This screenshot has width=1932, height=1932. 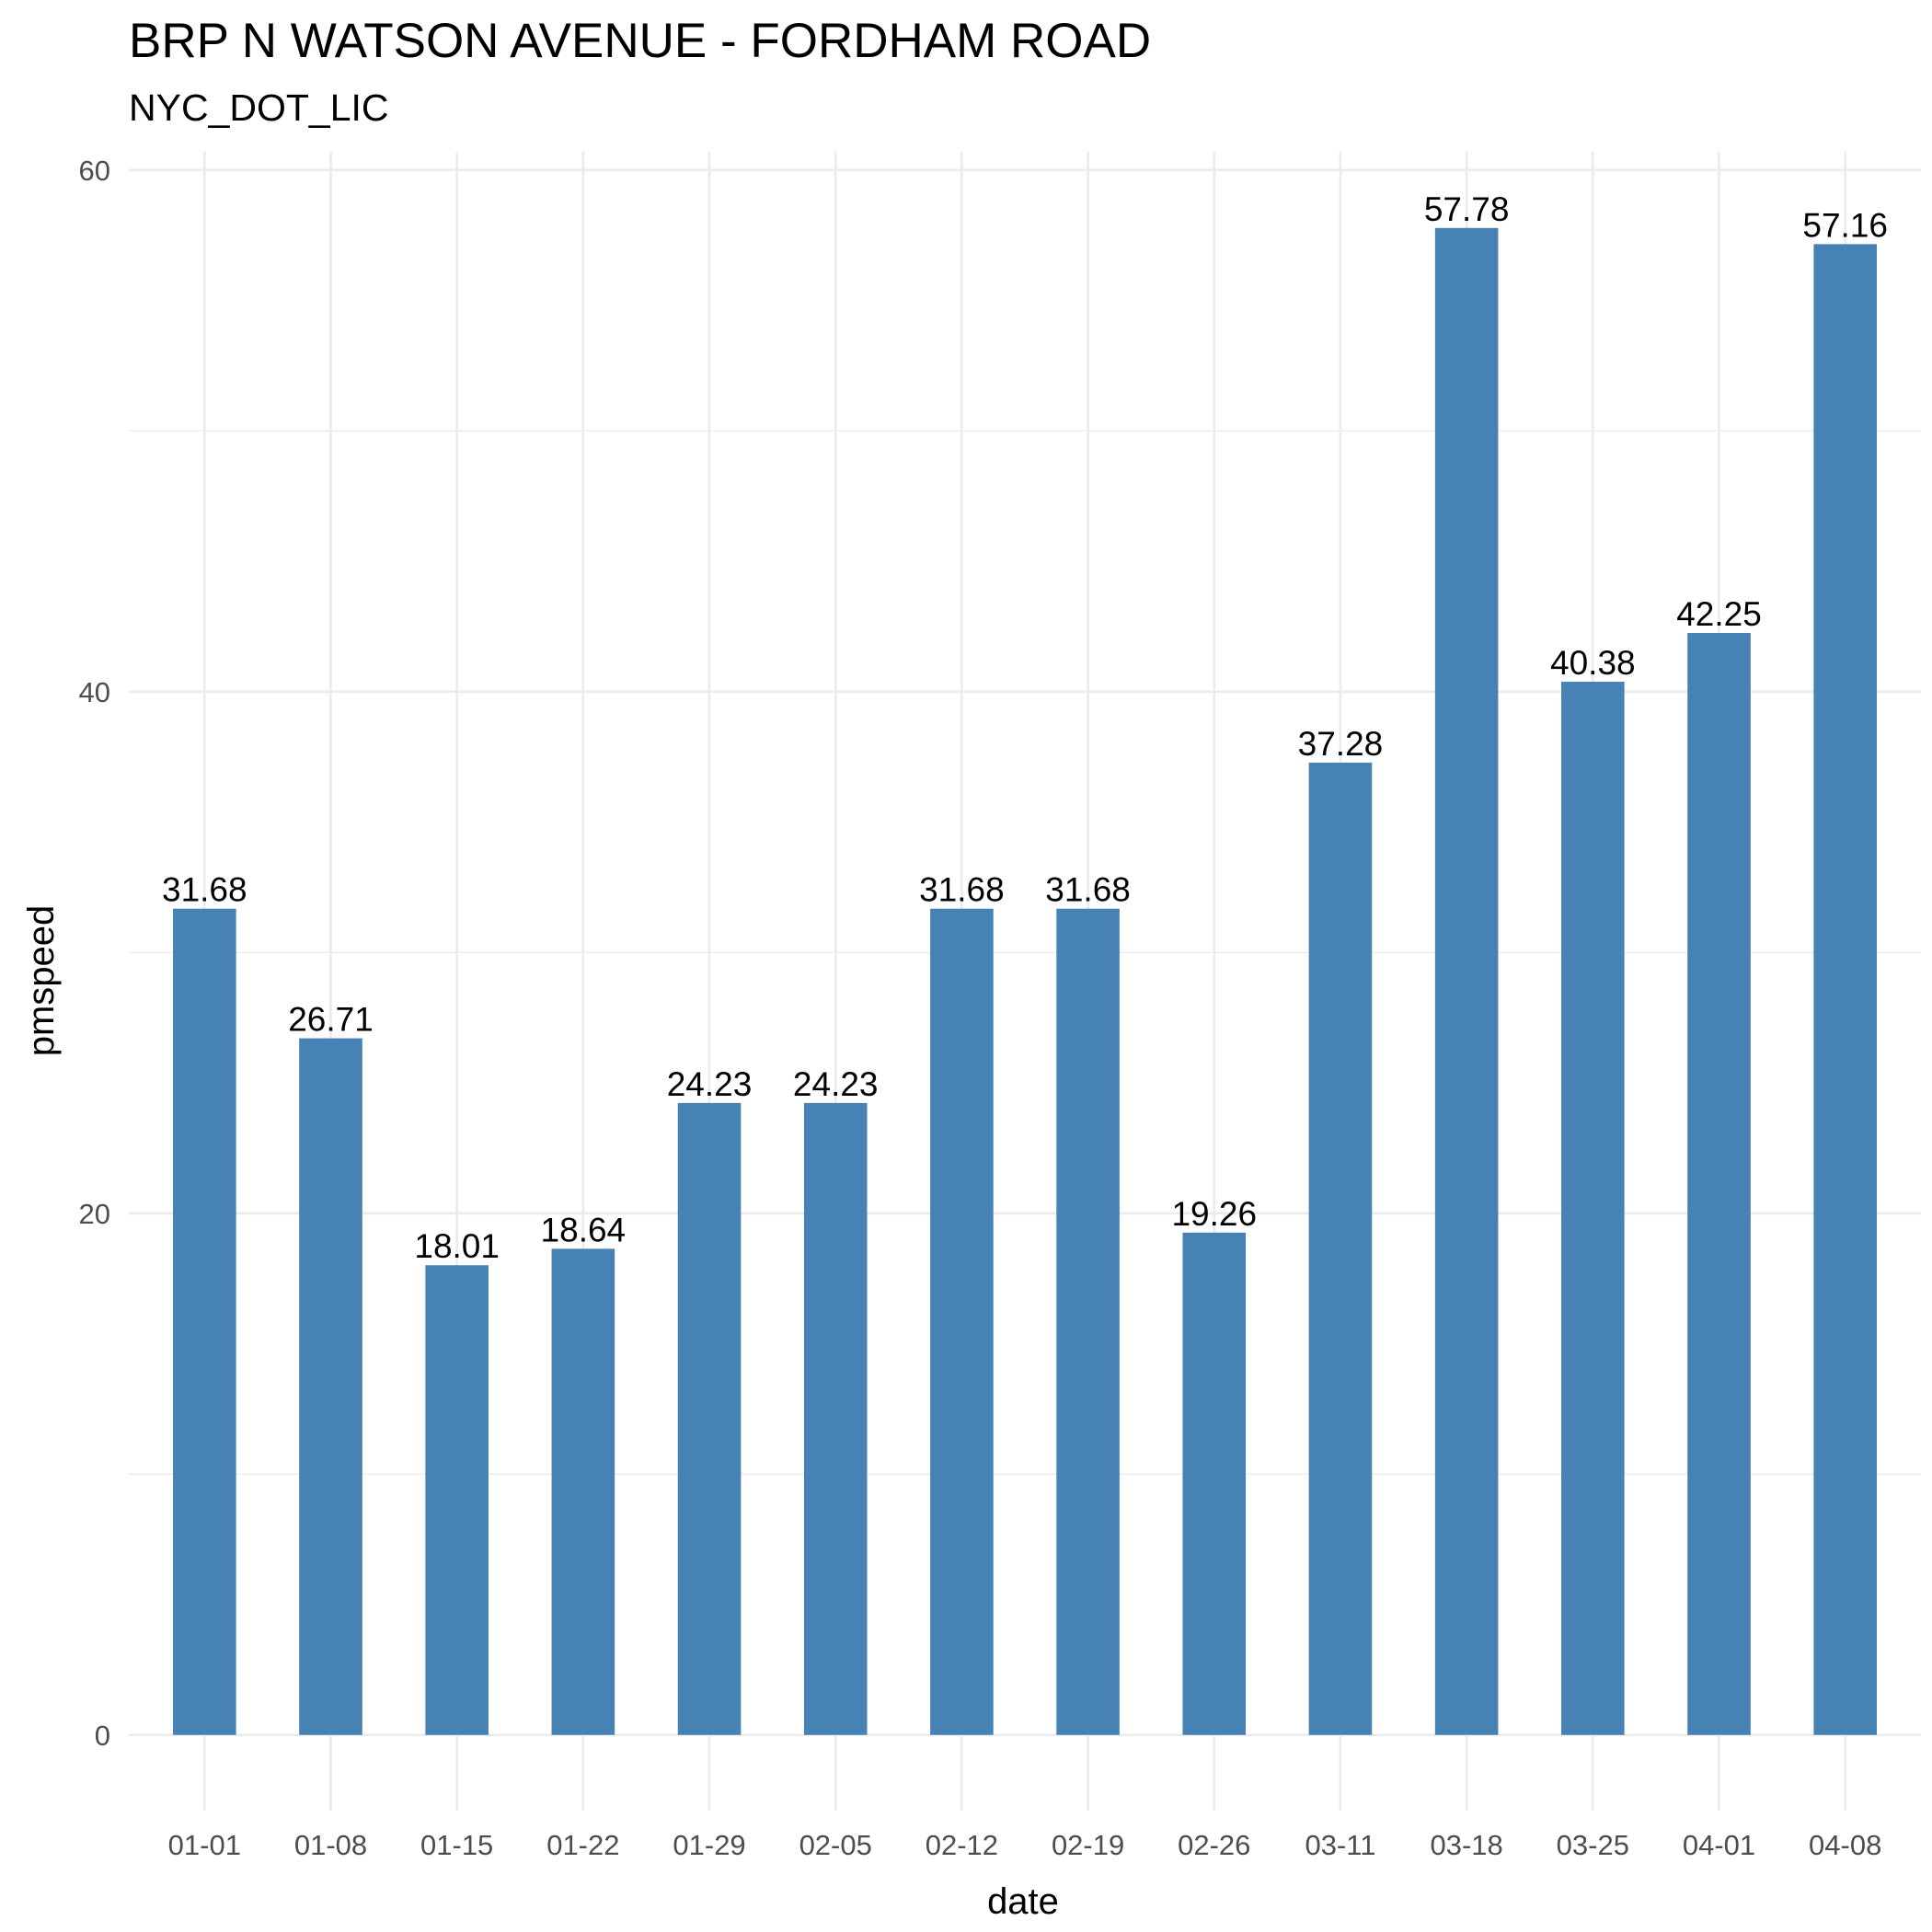 I want to click on data-label: 18.64, so click(x=584, y=1229).